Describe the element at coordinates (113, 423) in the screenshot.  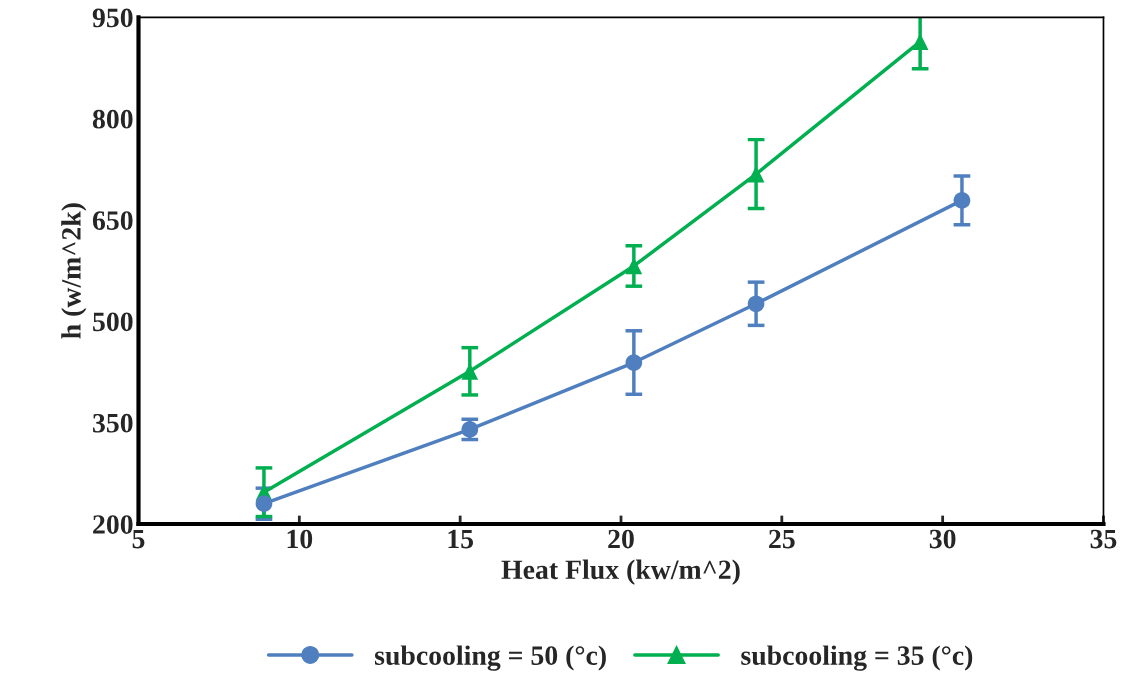
I see `y-tick-label: 350` at that location.